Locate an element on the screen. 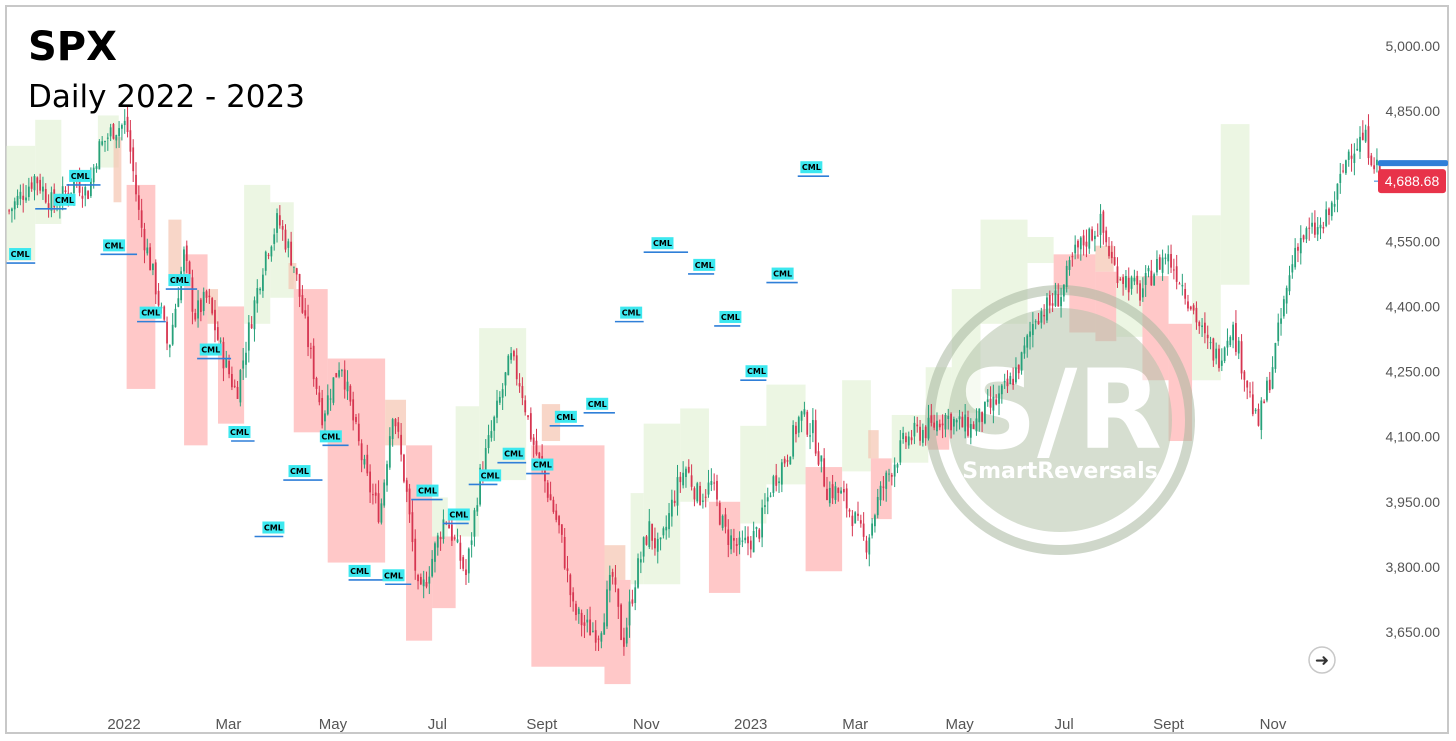  zone-orange is located at coordinates (1104, 258).